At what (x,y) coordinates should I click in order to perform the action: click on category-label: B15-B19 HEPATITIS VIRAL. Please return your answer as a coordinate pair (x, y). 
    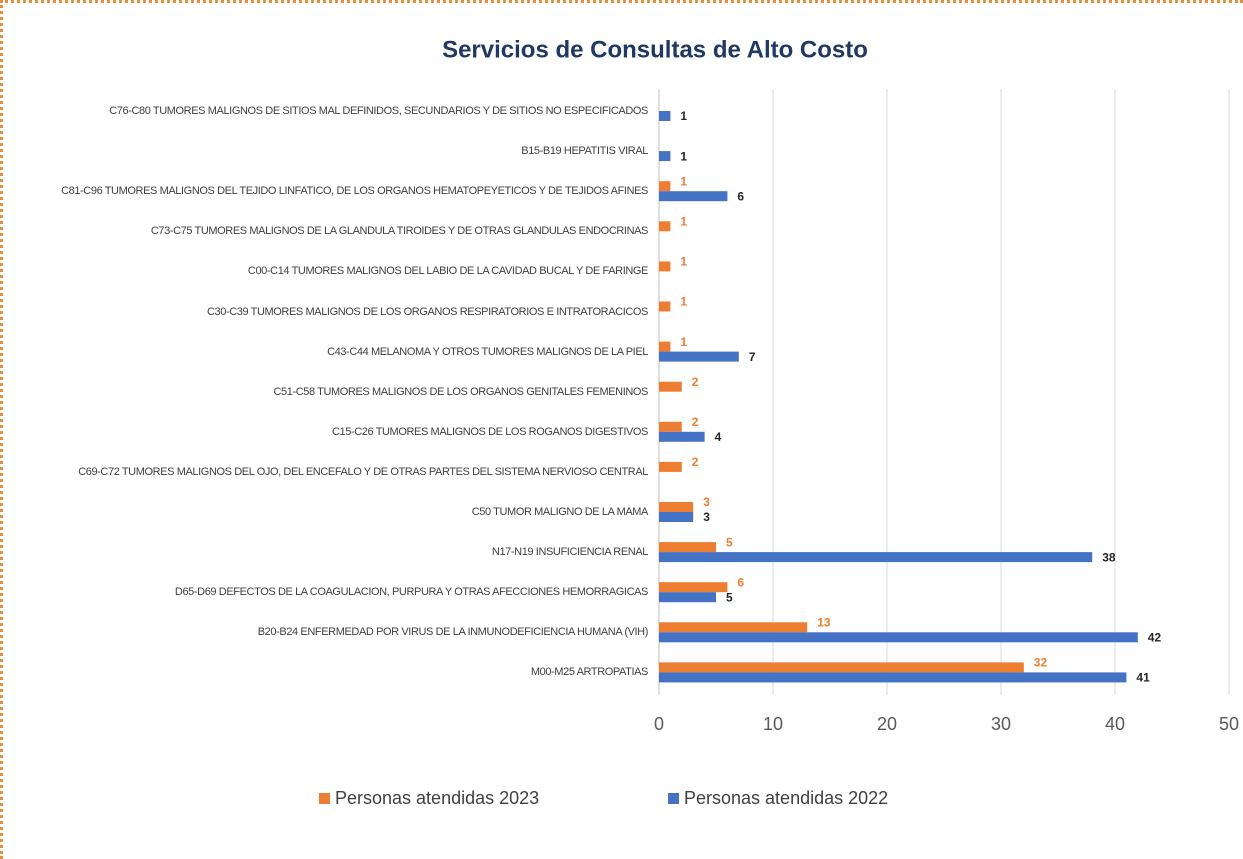
    Looking at the image, I should click on (330, 151).